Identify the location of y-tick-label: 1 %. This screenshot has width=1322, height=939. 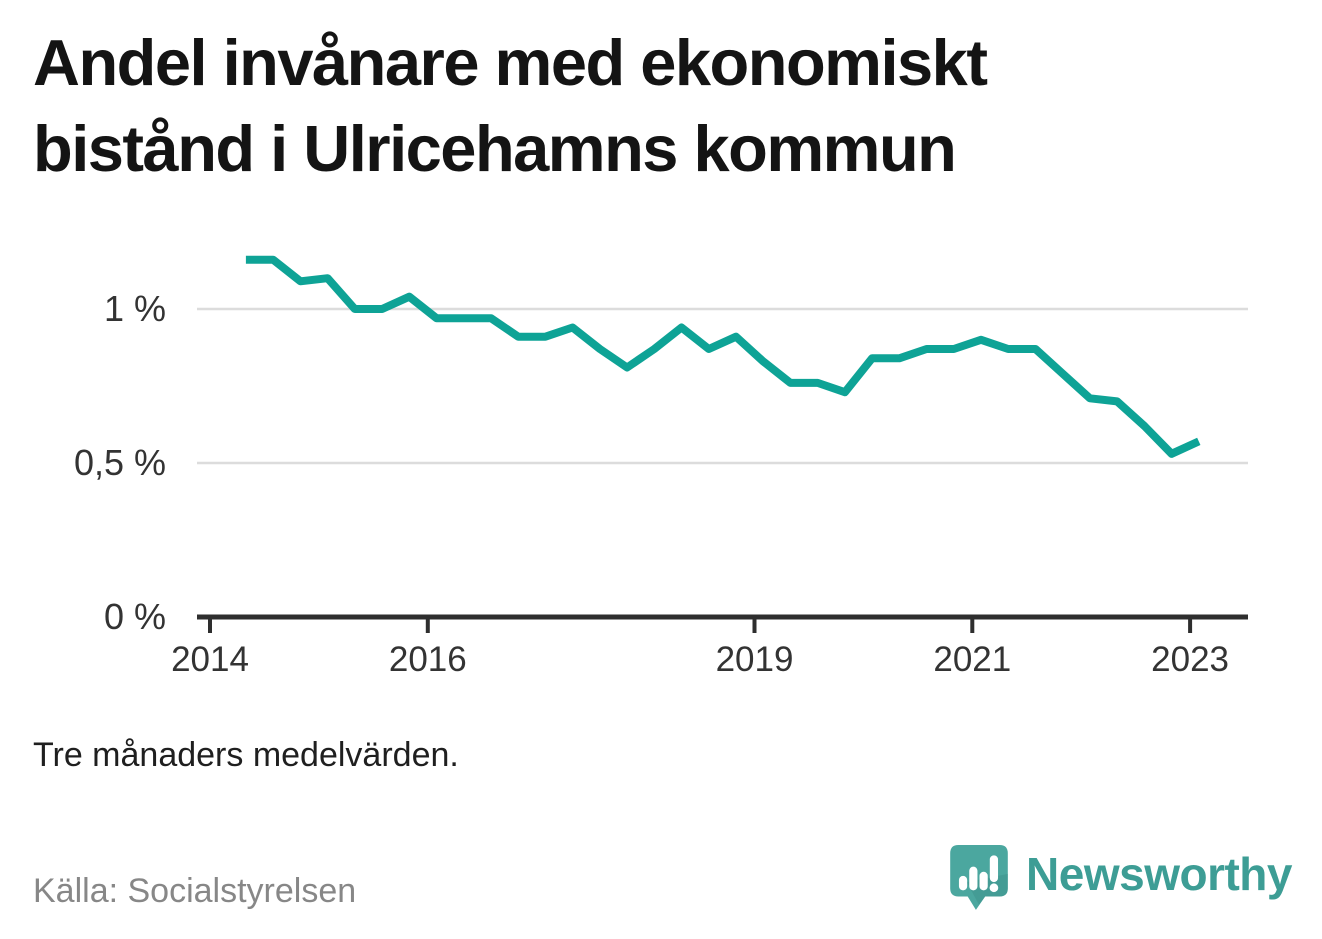
(135, 308).